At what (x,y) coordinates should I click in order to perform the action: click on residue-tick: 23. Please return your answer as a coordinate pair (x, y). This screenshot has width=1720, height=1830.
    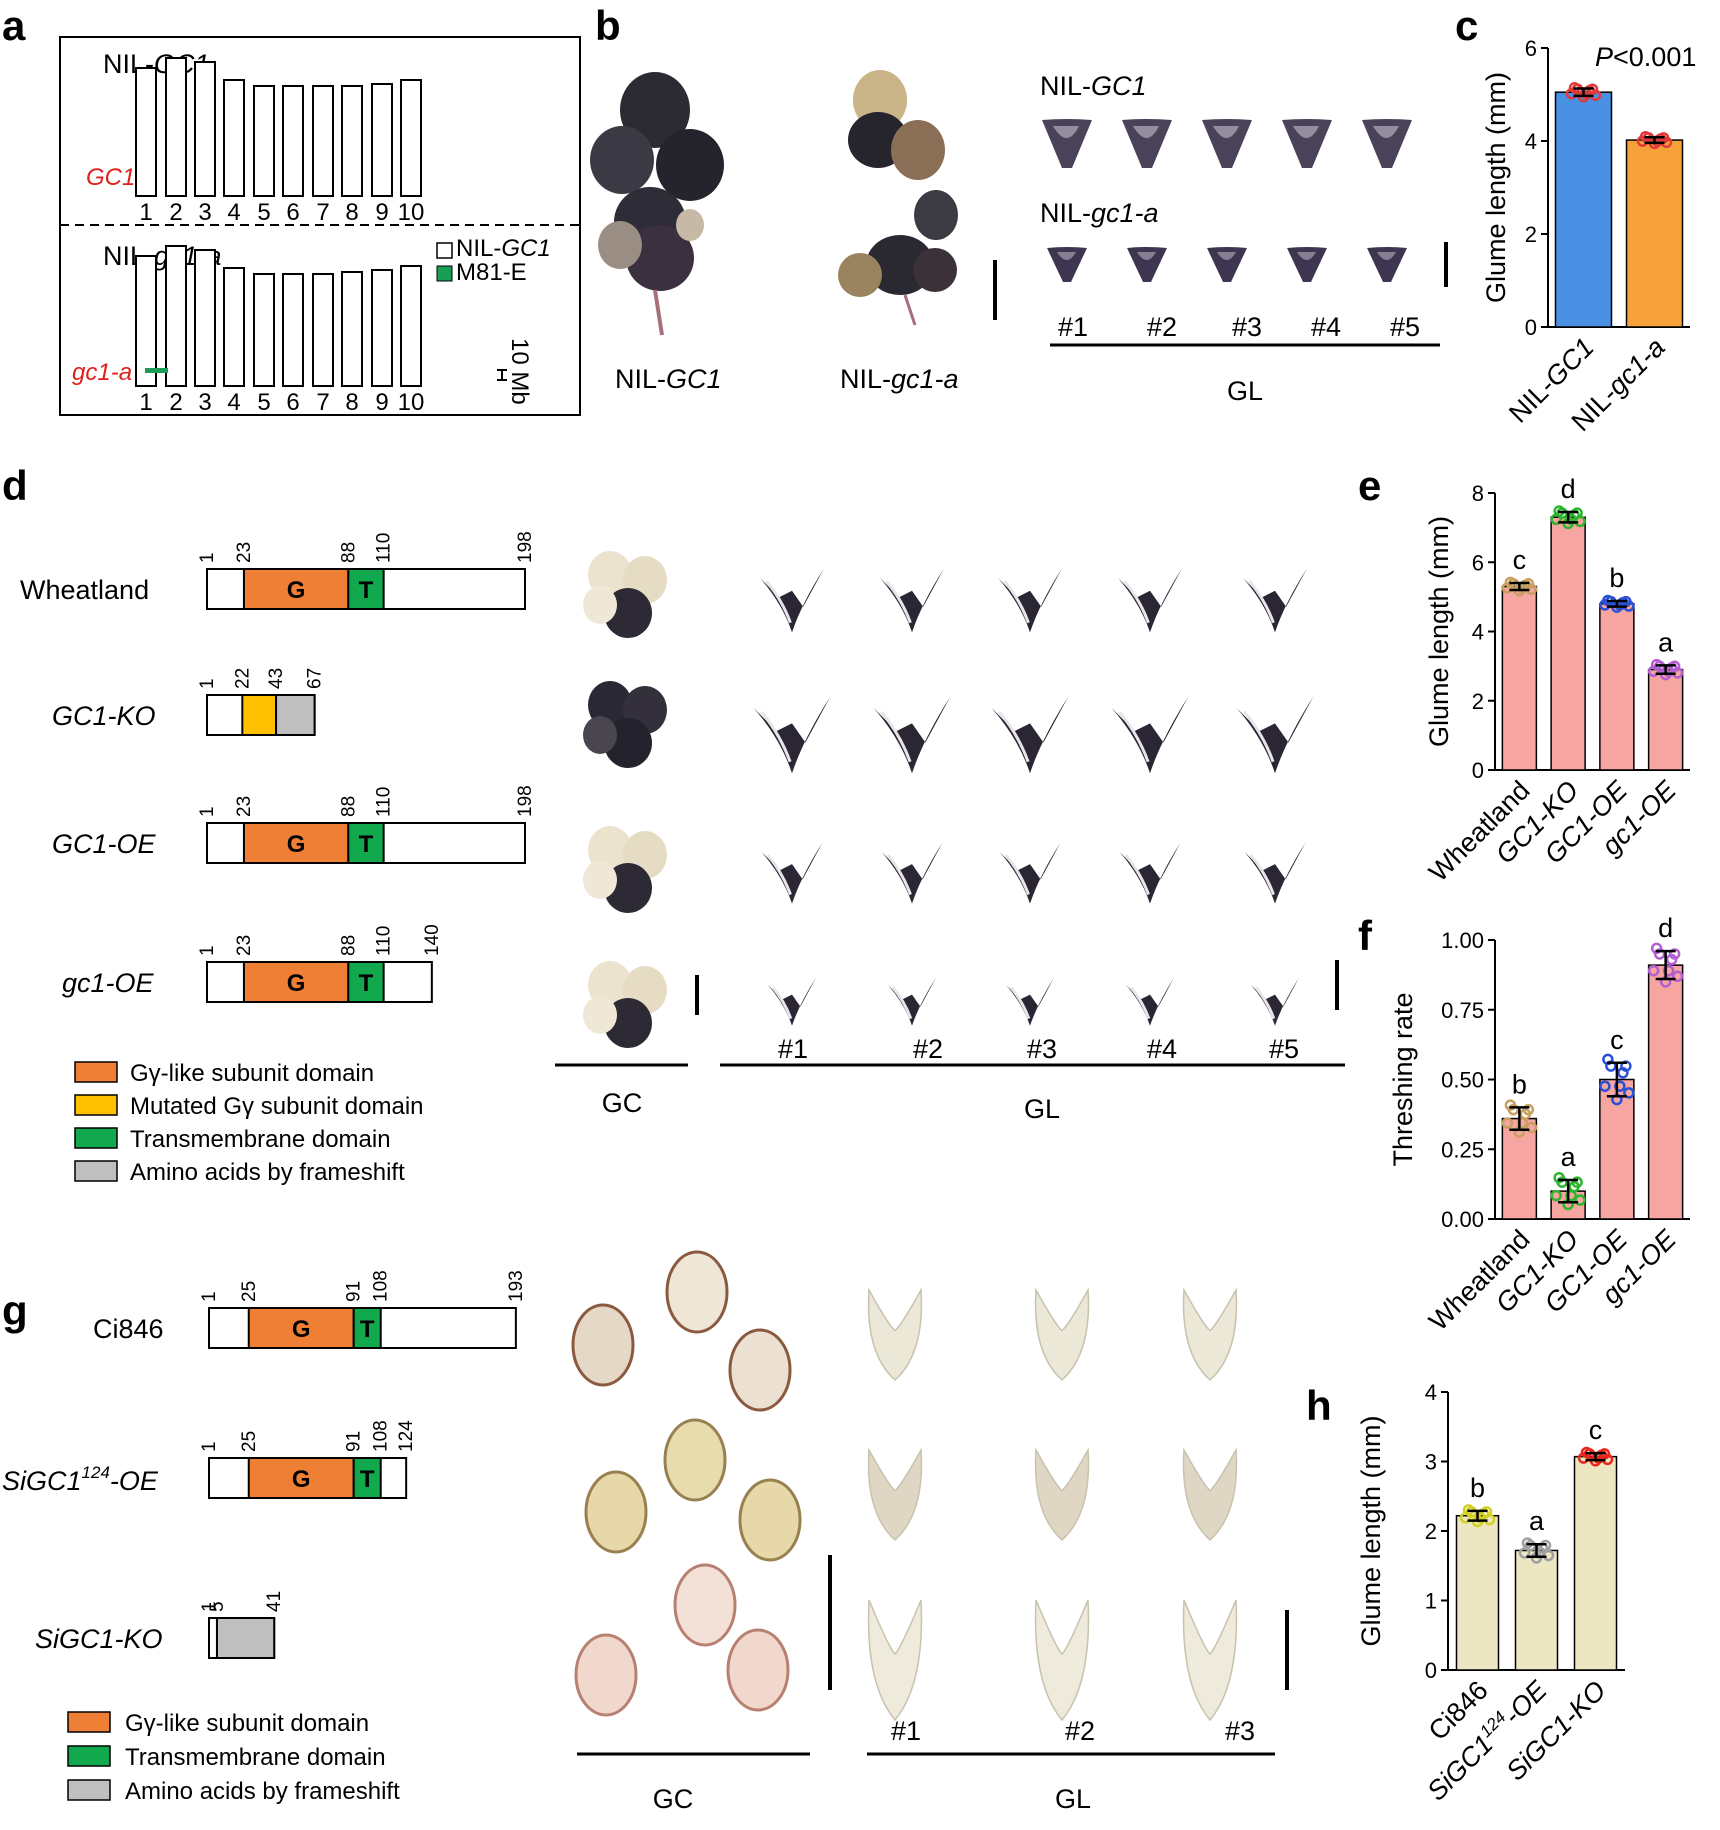
    Looking at the image, I should click on (244, 945).